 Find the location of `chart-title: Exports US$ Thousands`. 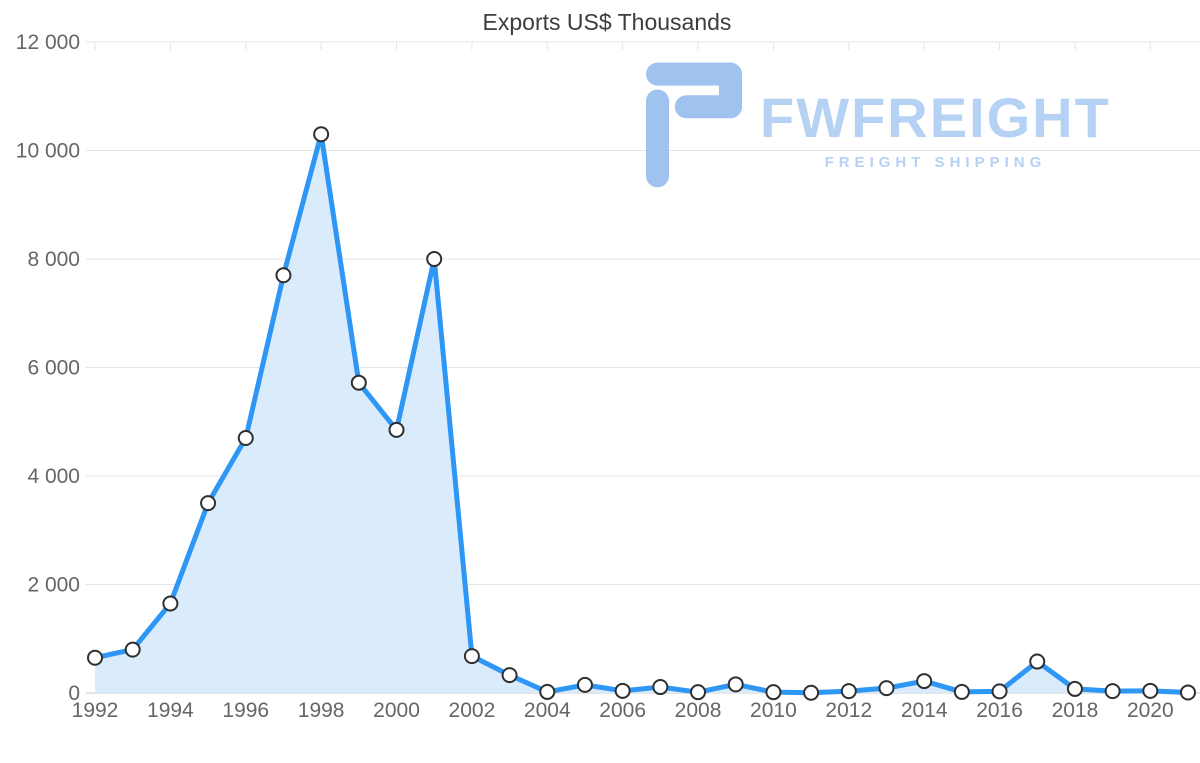

chart-title: Exports US$ Thousands is located at coordinates (607, 22).